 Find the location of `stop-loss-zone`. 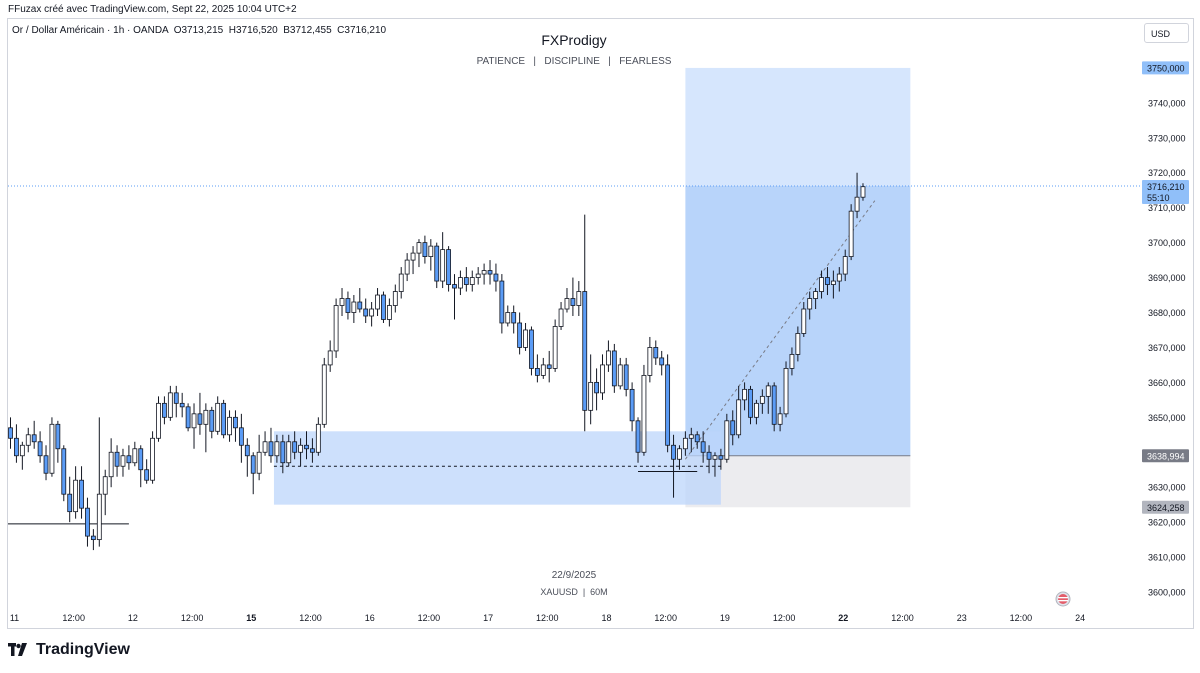

stop-loss-zone is located at coordinates (798, 481).